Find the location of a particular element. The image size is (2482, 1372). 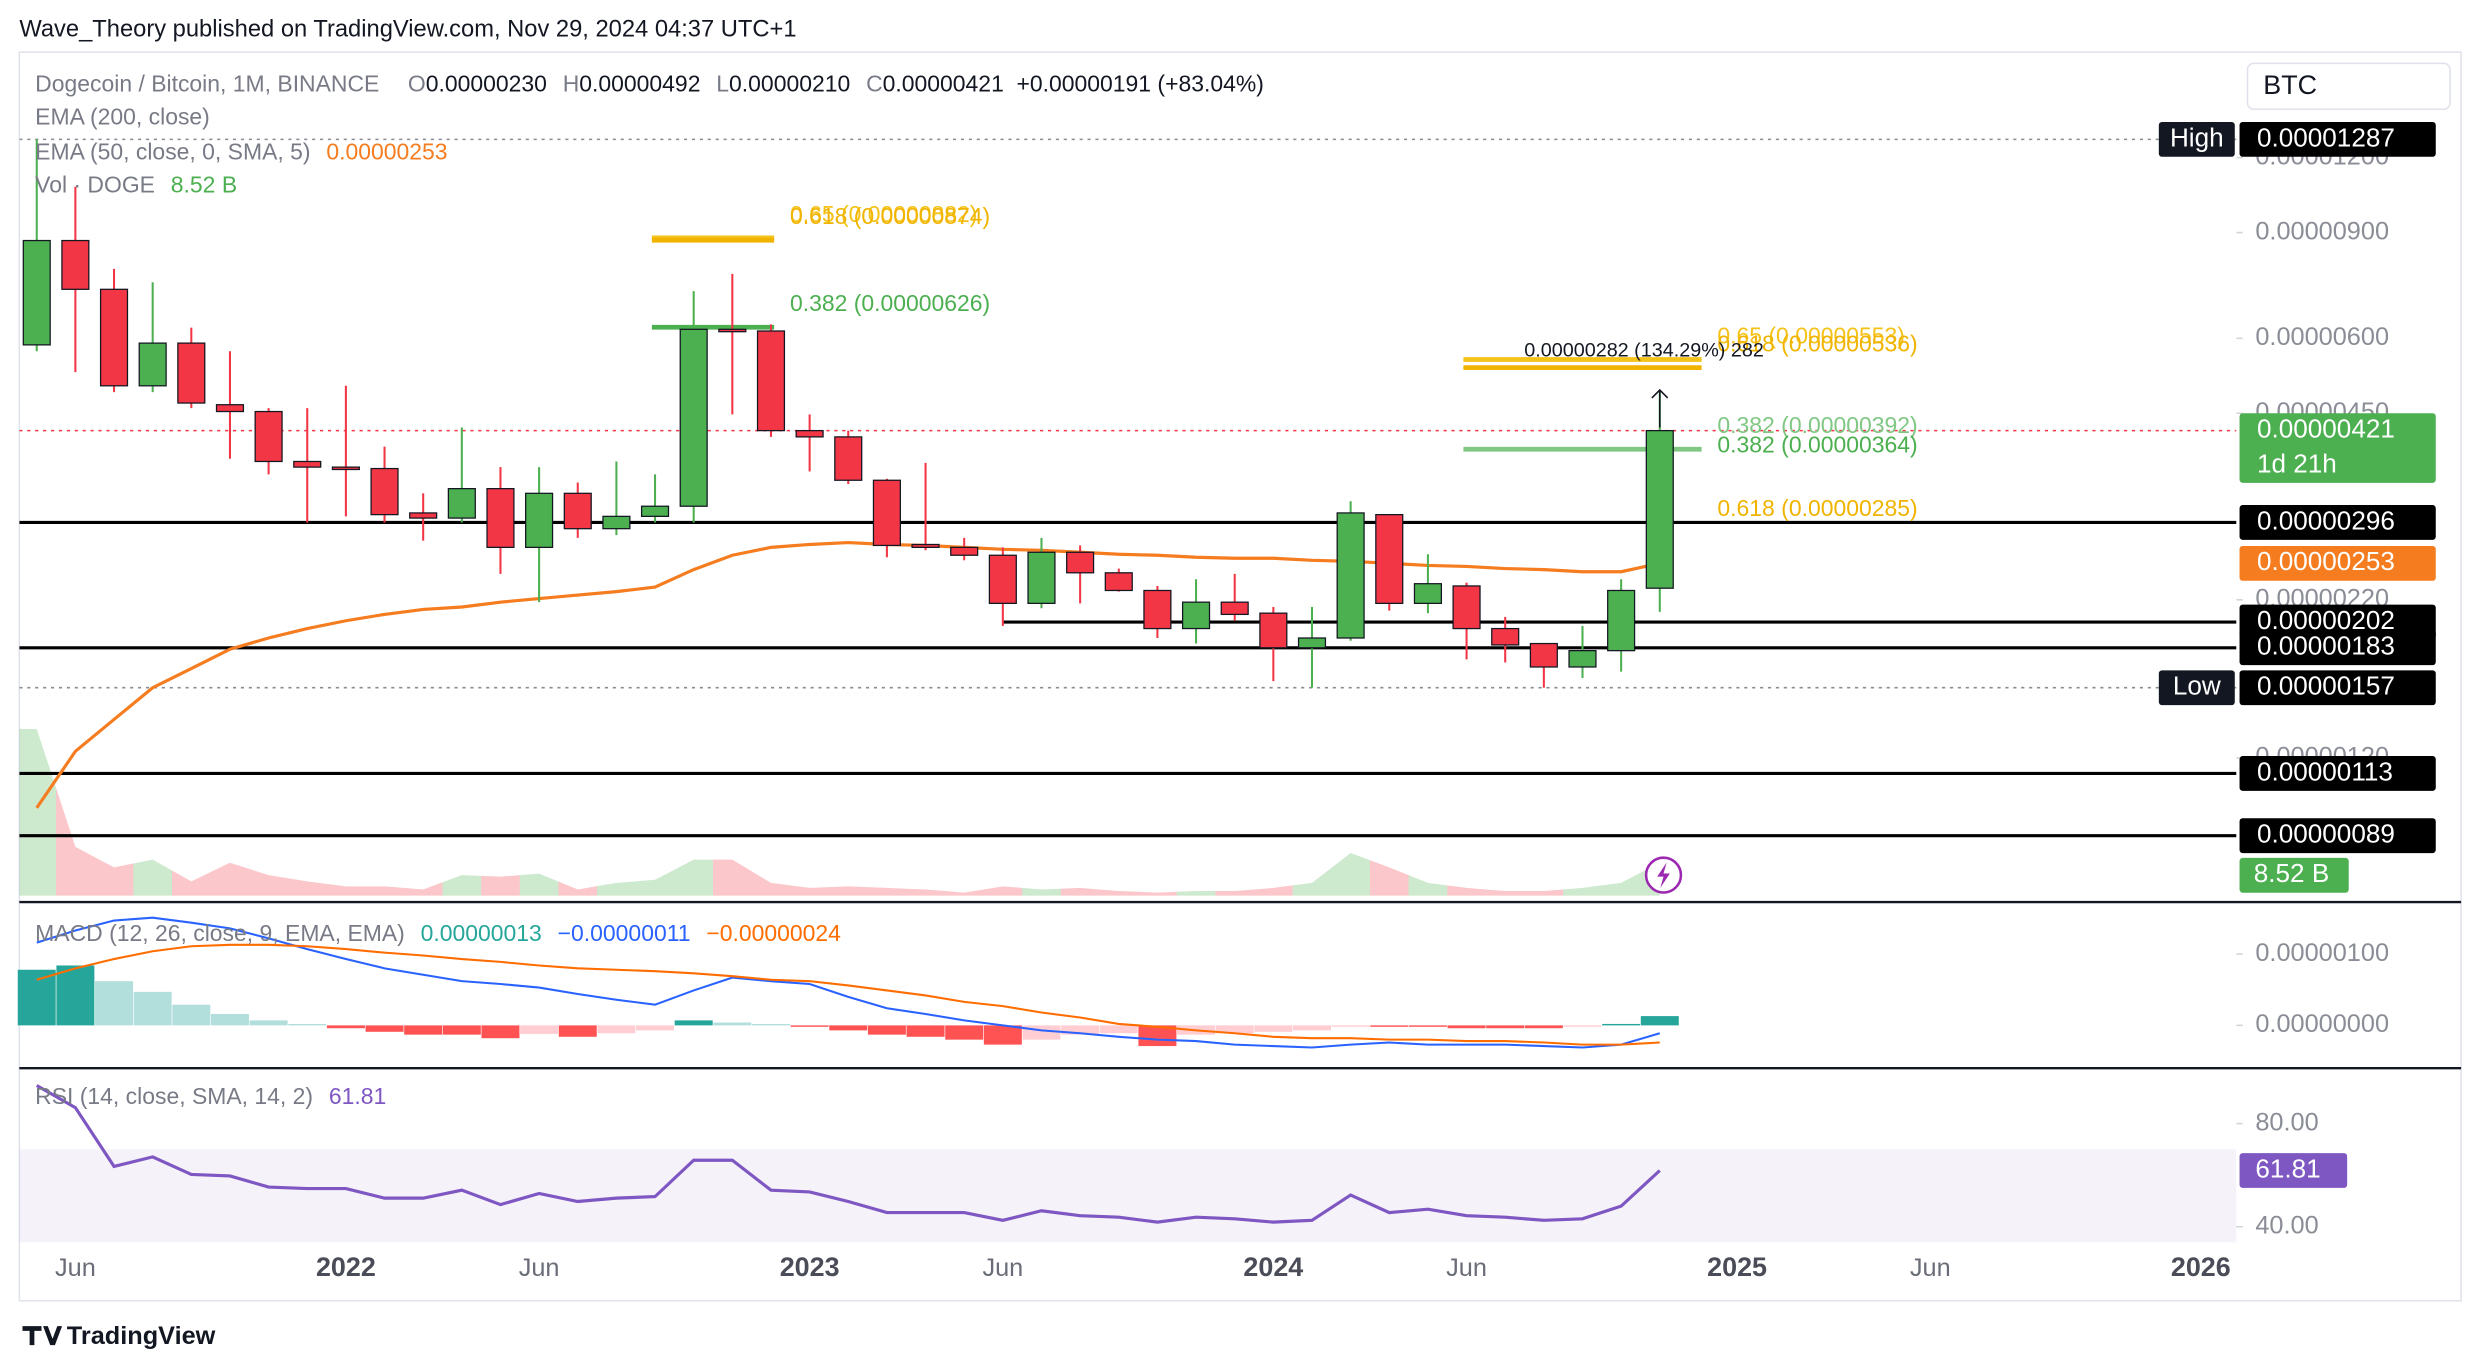

legend-part: 0.00000421 is located at coordinates (943, 84).